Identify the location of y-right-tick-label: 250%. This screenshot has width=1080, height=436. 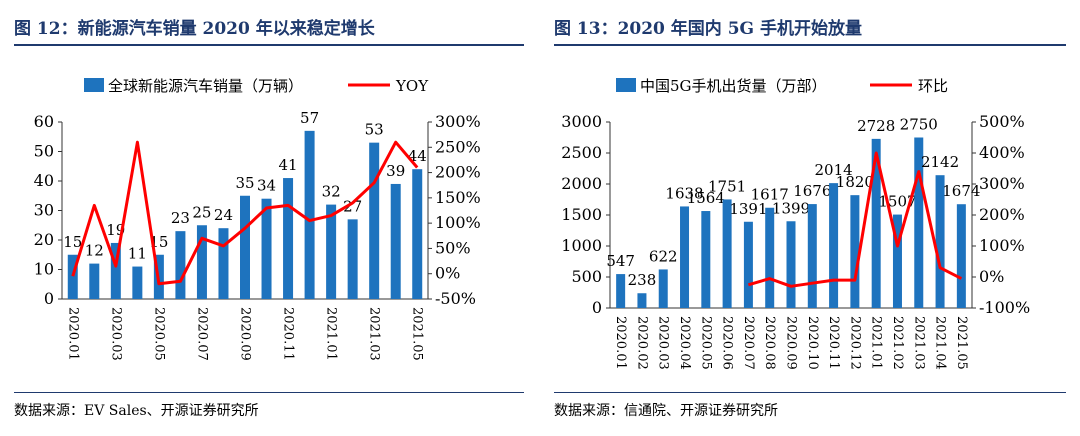
(458, 146).